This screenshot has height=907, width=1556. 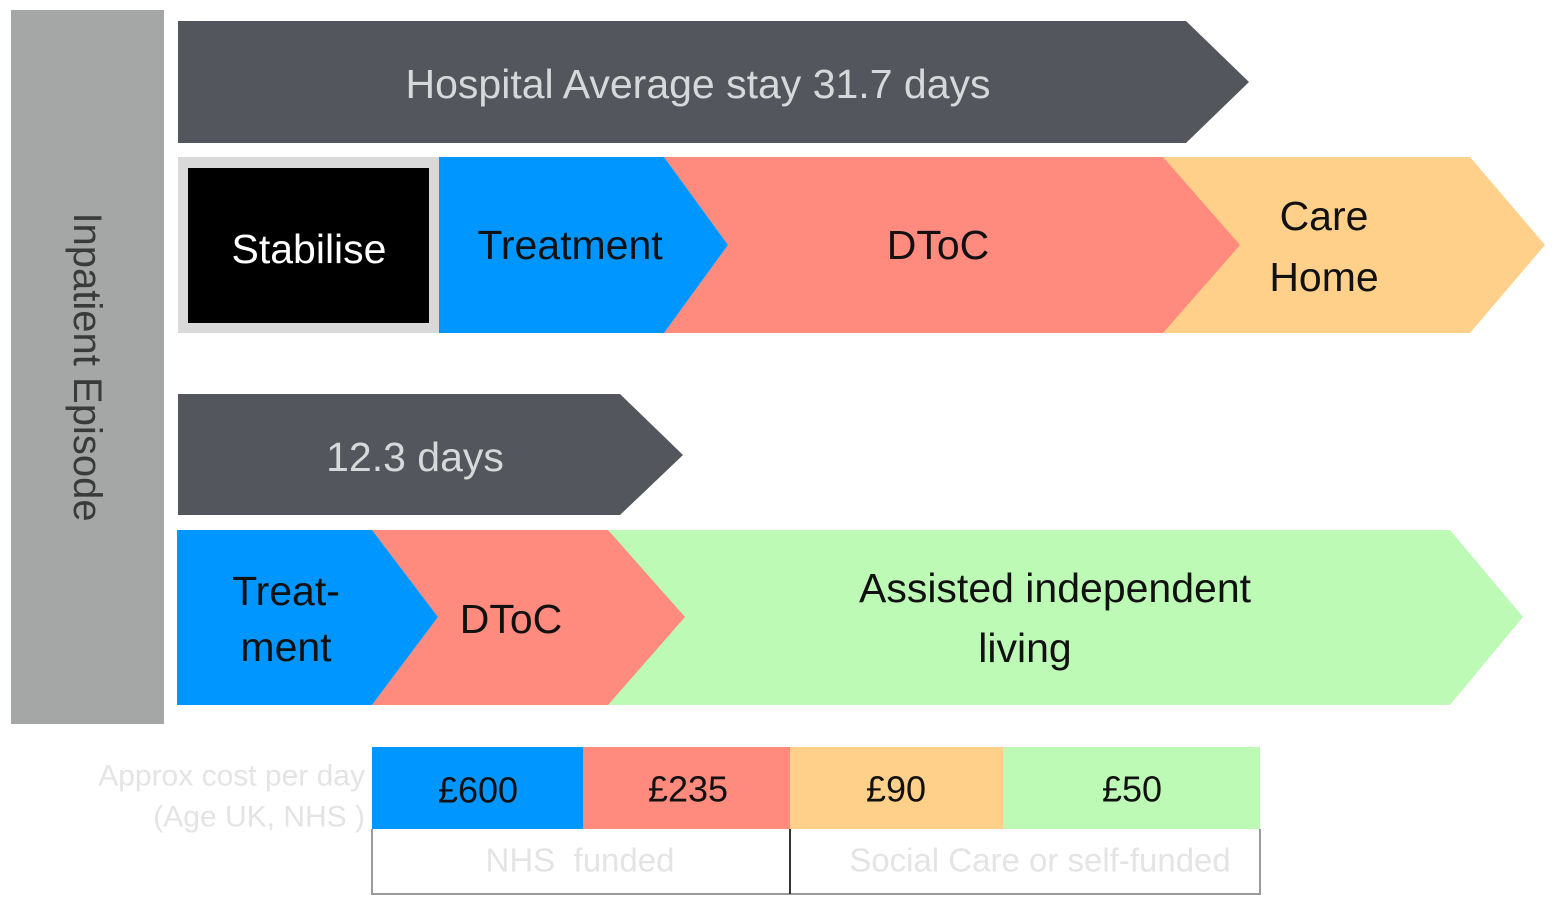 I want to click on care-home-label-line1: Care, so click(x=1324, y=216).